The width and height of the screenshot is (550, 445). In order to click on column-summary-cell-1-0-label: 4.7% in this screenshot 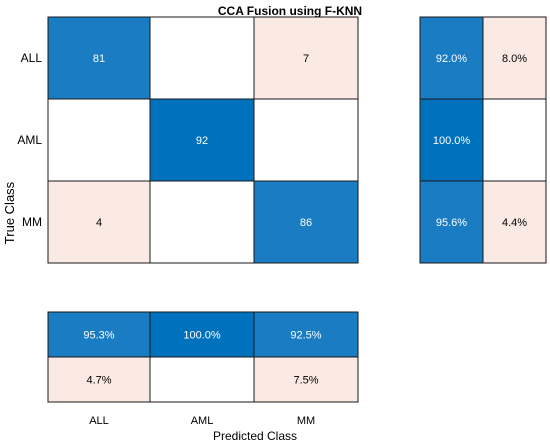, I will do `click(98, 381)`.